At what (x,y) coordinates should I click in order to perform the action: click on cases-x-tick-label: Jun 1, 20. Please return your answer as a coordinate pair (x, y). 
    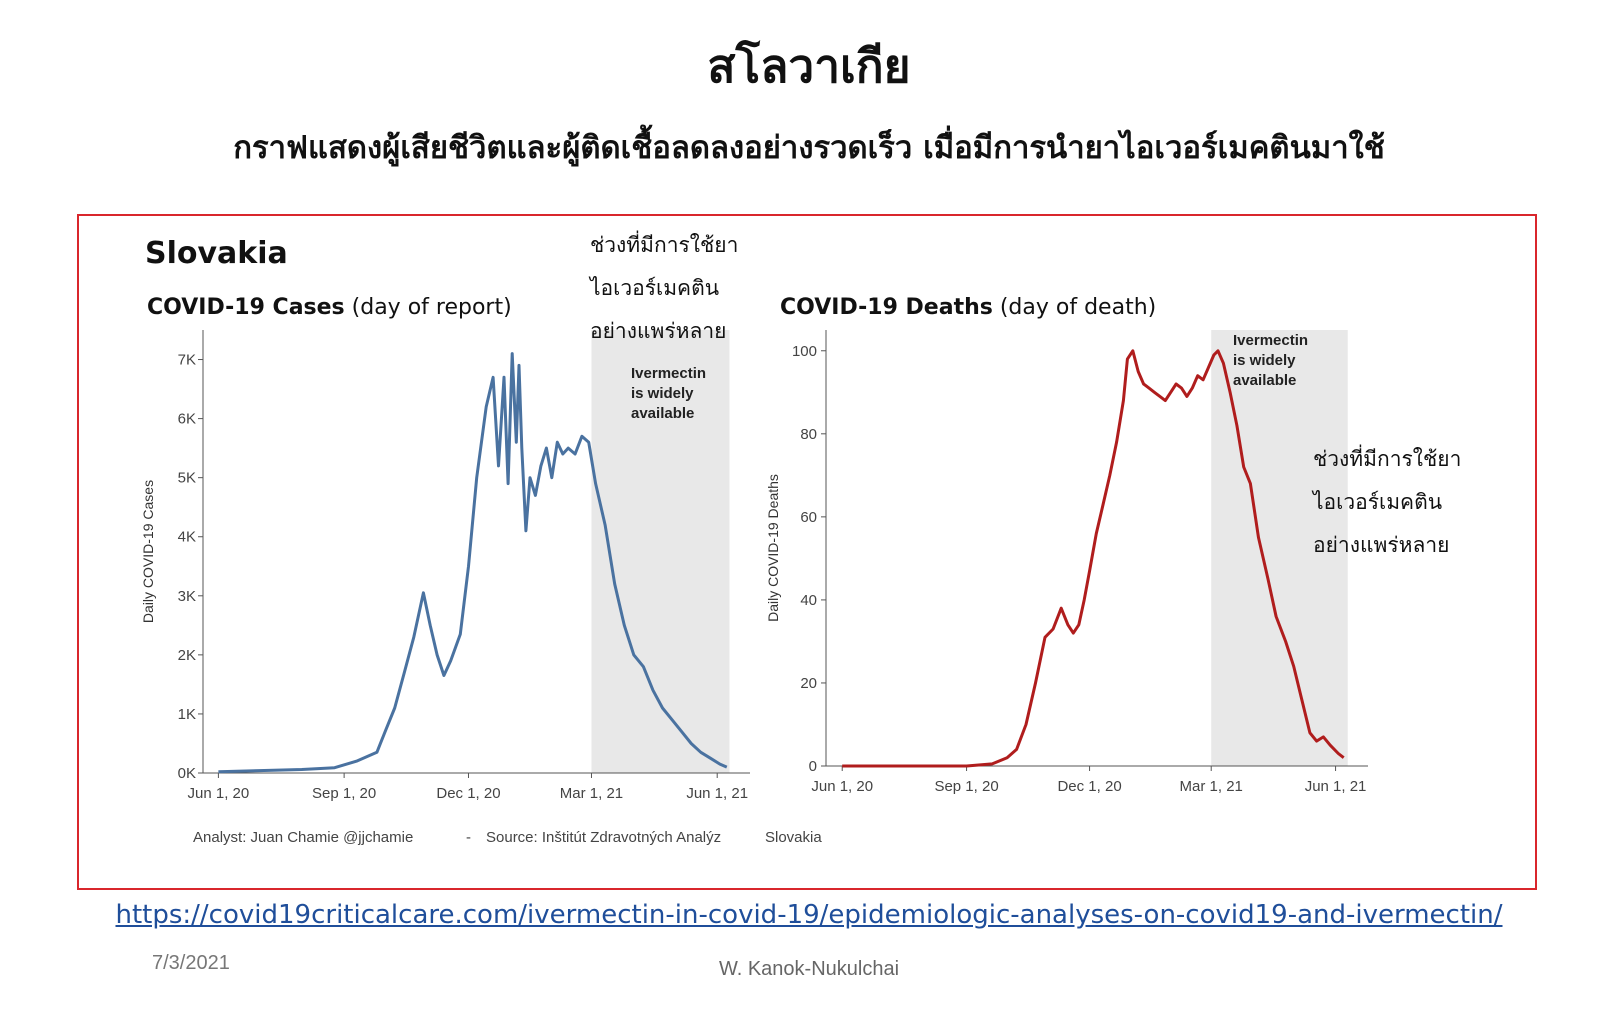
    Looking at the image, I should click on (219, 793).